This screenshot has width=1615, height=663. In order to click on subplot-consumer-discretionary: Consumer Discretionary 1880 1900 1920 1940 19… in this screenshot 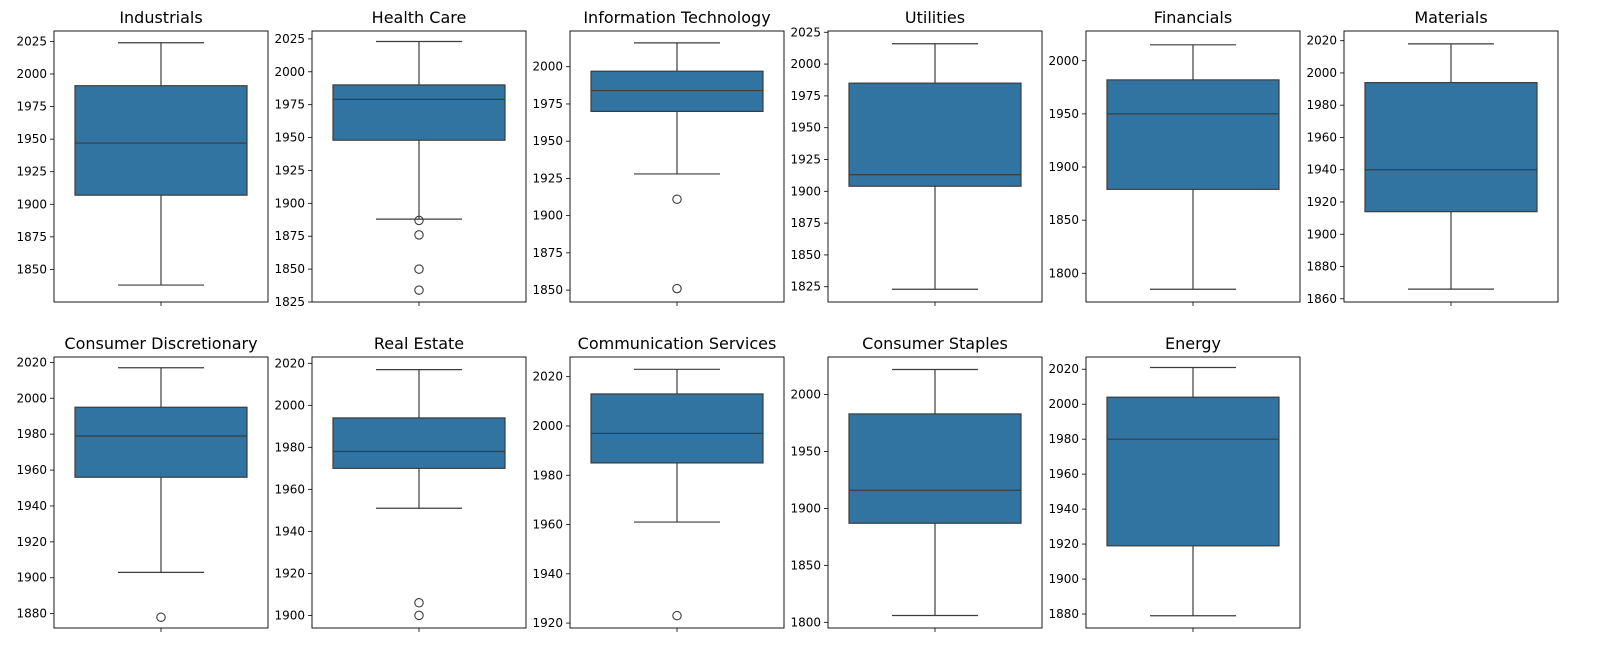, I will do `click(142, 483)`.